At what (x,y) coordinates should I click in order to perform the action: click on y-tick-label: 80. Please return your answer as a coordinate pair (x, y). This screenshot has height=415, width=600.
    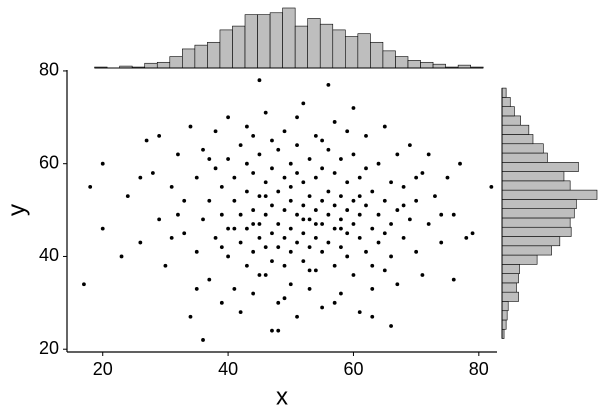
    Looking at the image, I should click on (49, 70).